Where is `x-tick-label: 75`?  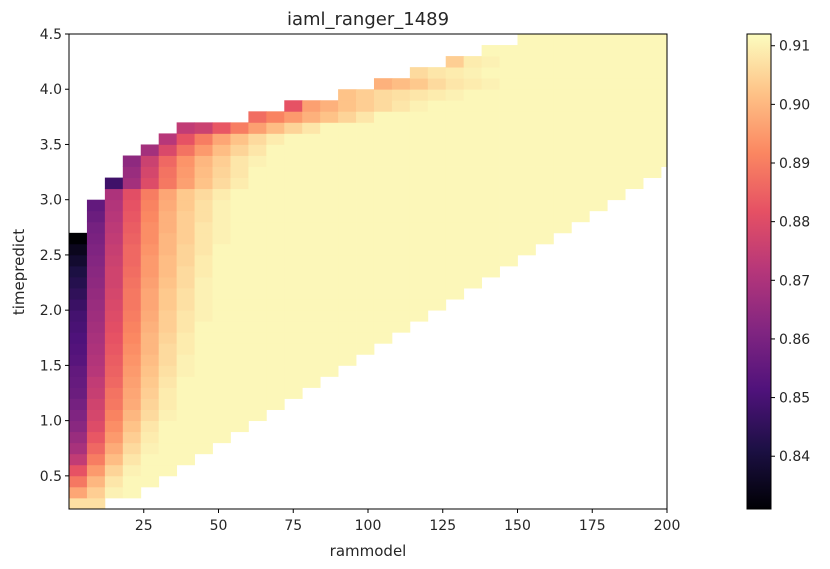 x-tick-label: 75 is located at coordinates (293, 526).